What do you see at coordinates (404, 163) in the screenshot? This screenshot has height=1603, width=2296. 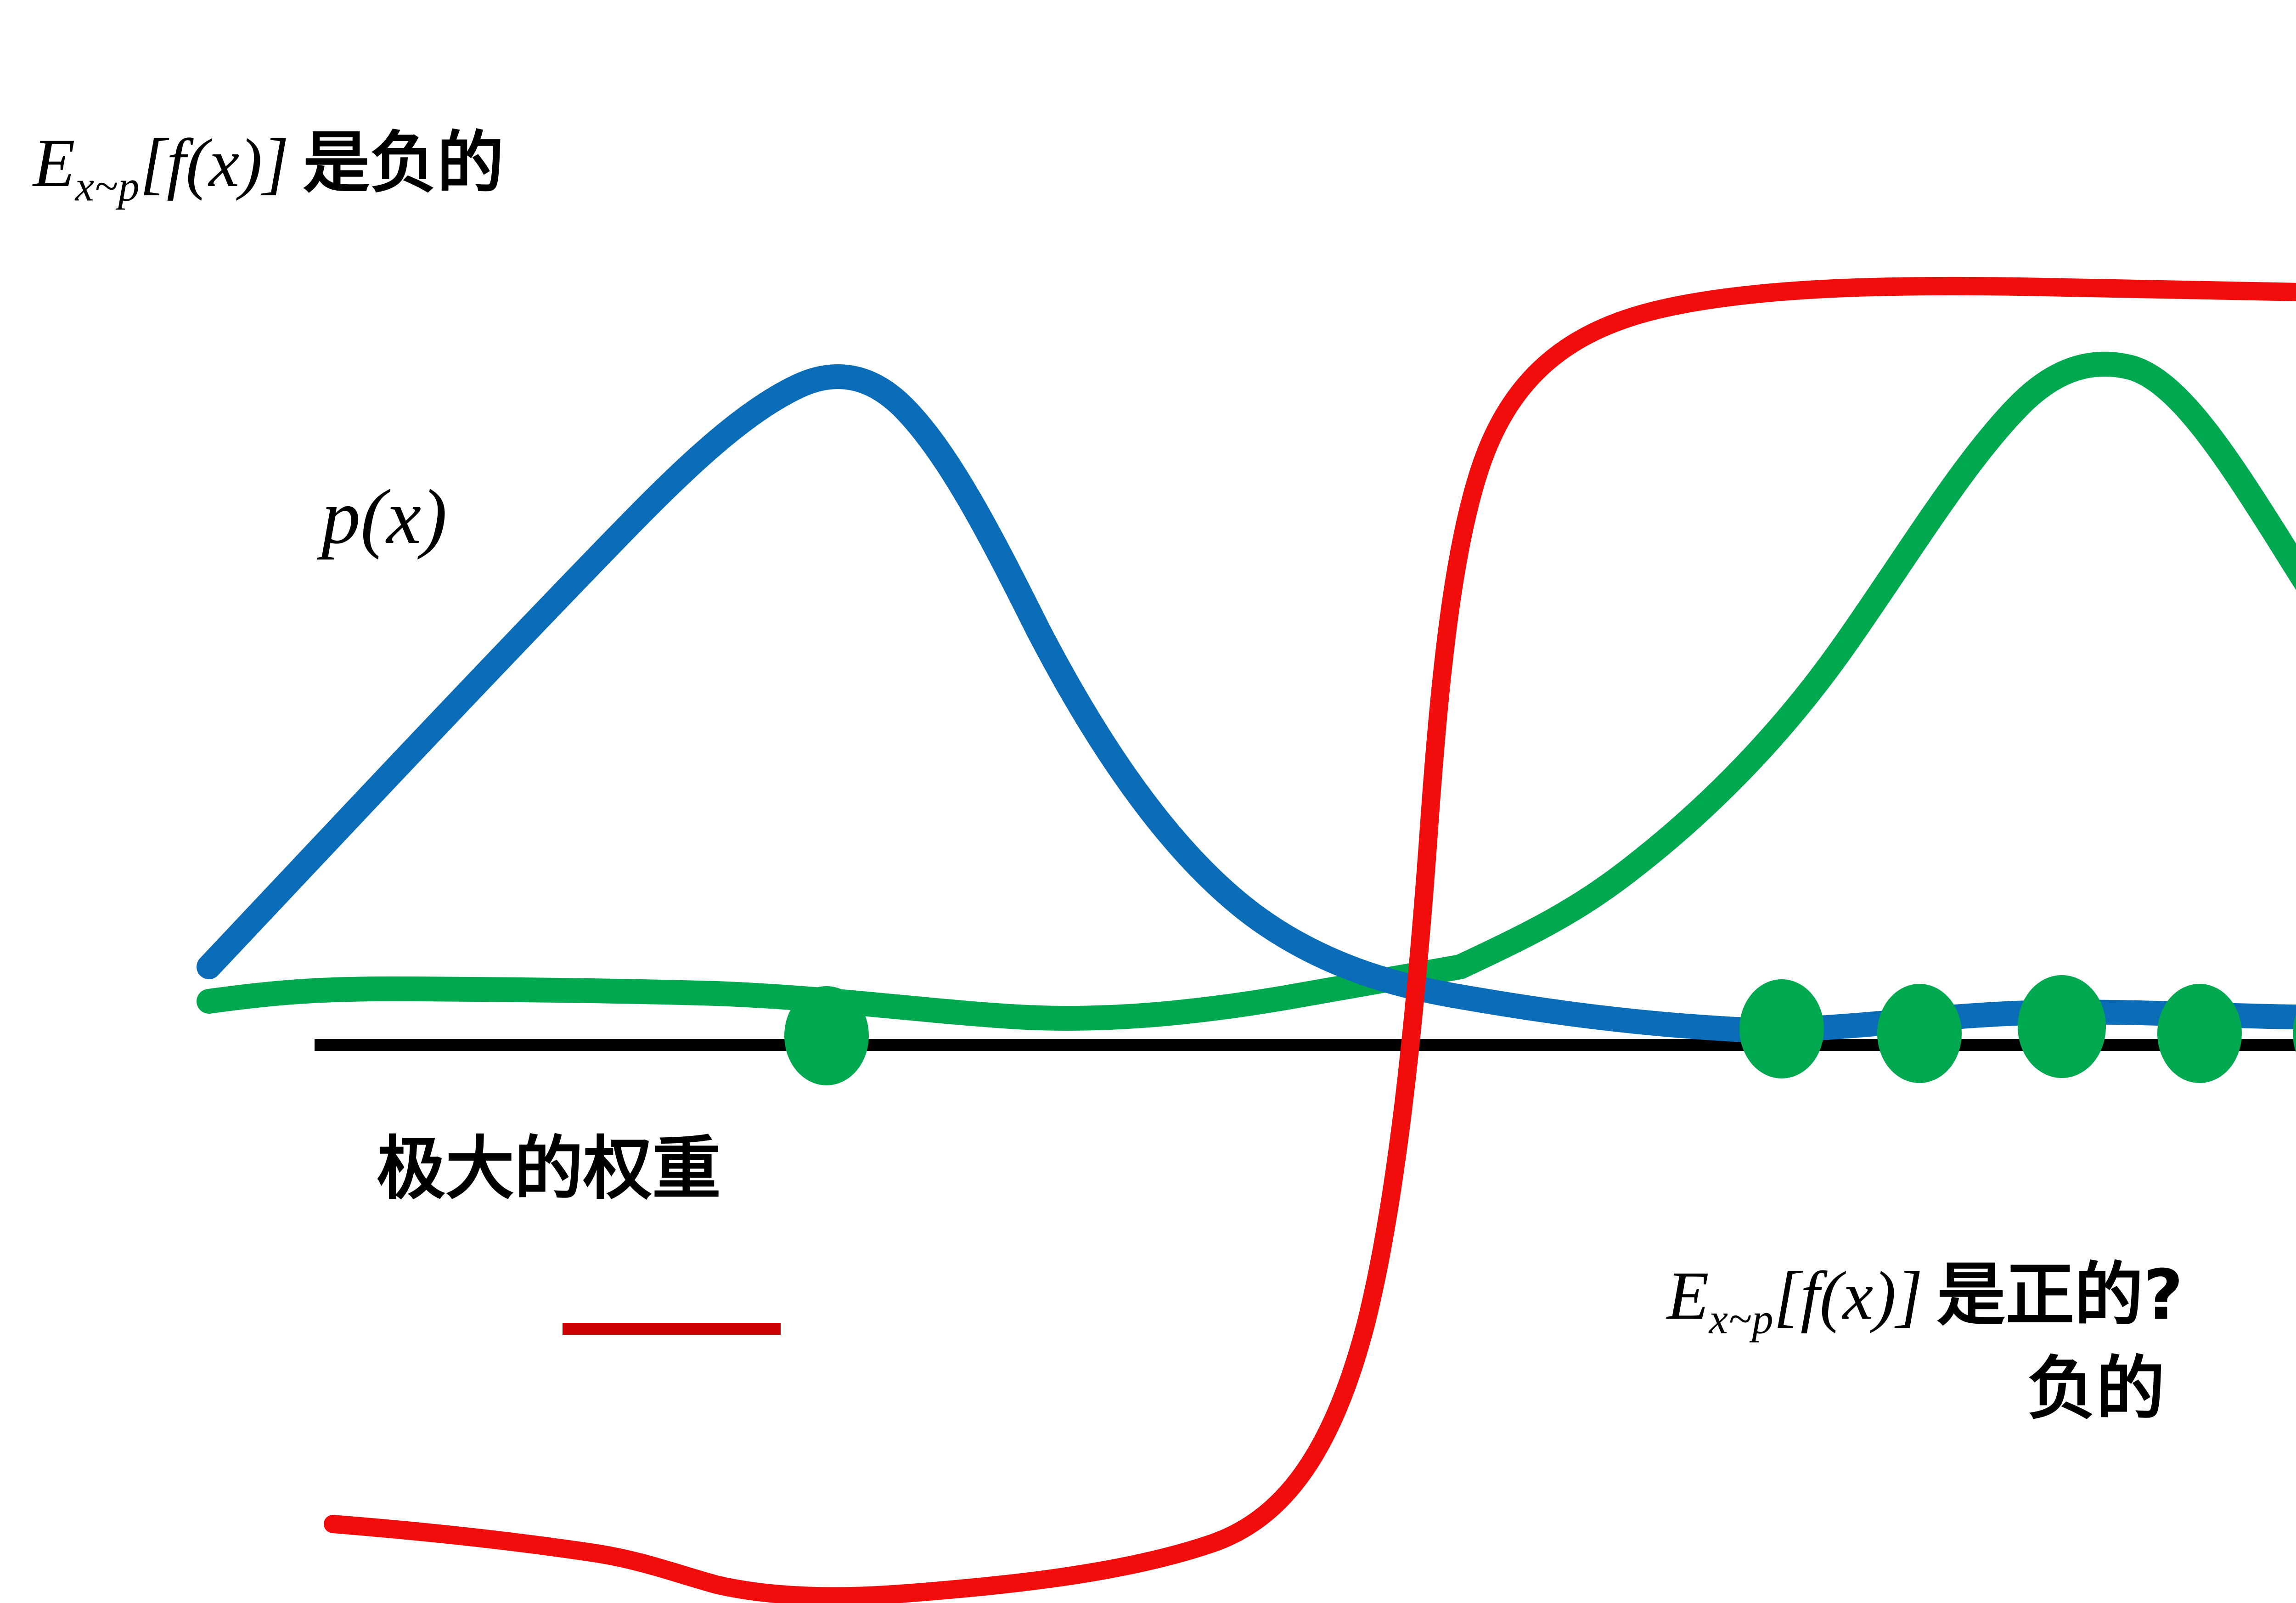 I see `expectation-verdict: 是负的` at bounding box center [404, 163].